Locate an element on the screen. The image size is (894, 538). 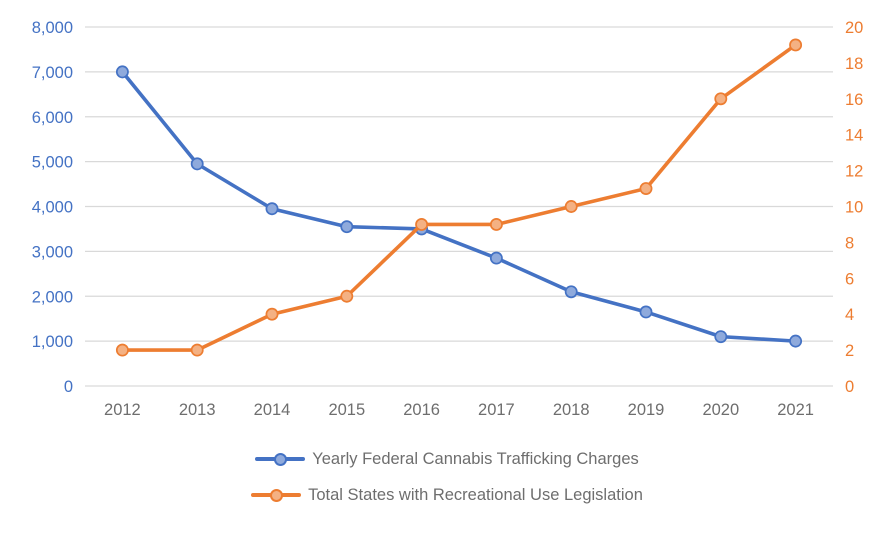
svg-text: 6,000 is located at coordinates (52, 118).